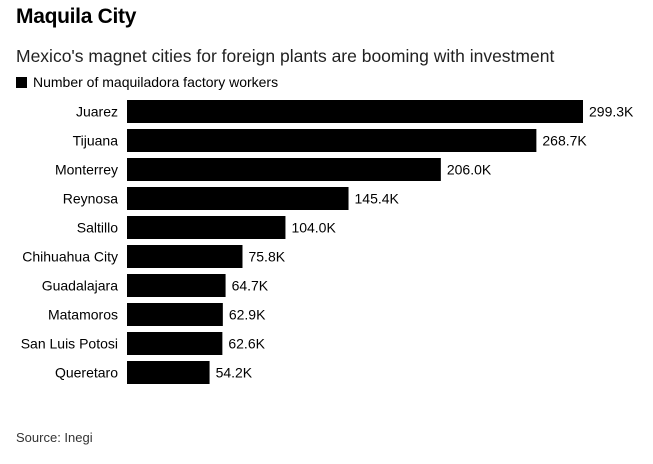 The image size is (653, 464). I want to click on value-label-chihuahua-city: 75.8K, so click(266, 257).